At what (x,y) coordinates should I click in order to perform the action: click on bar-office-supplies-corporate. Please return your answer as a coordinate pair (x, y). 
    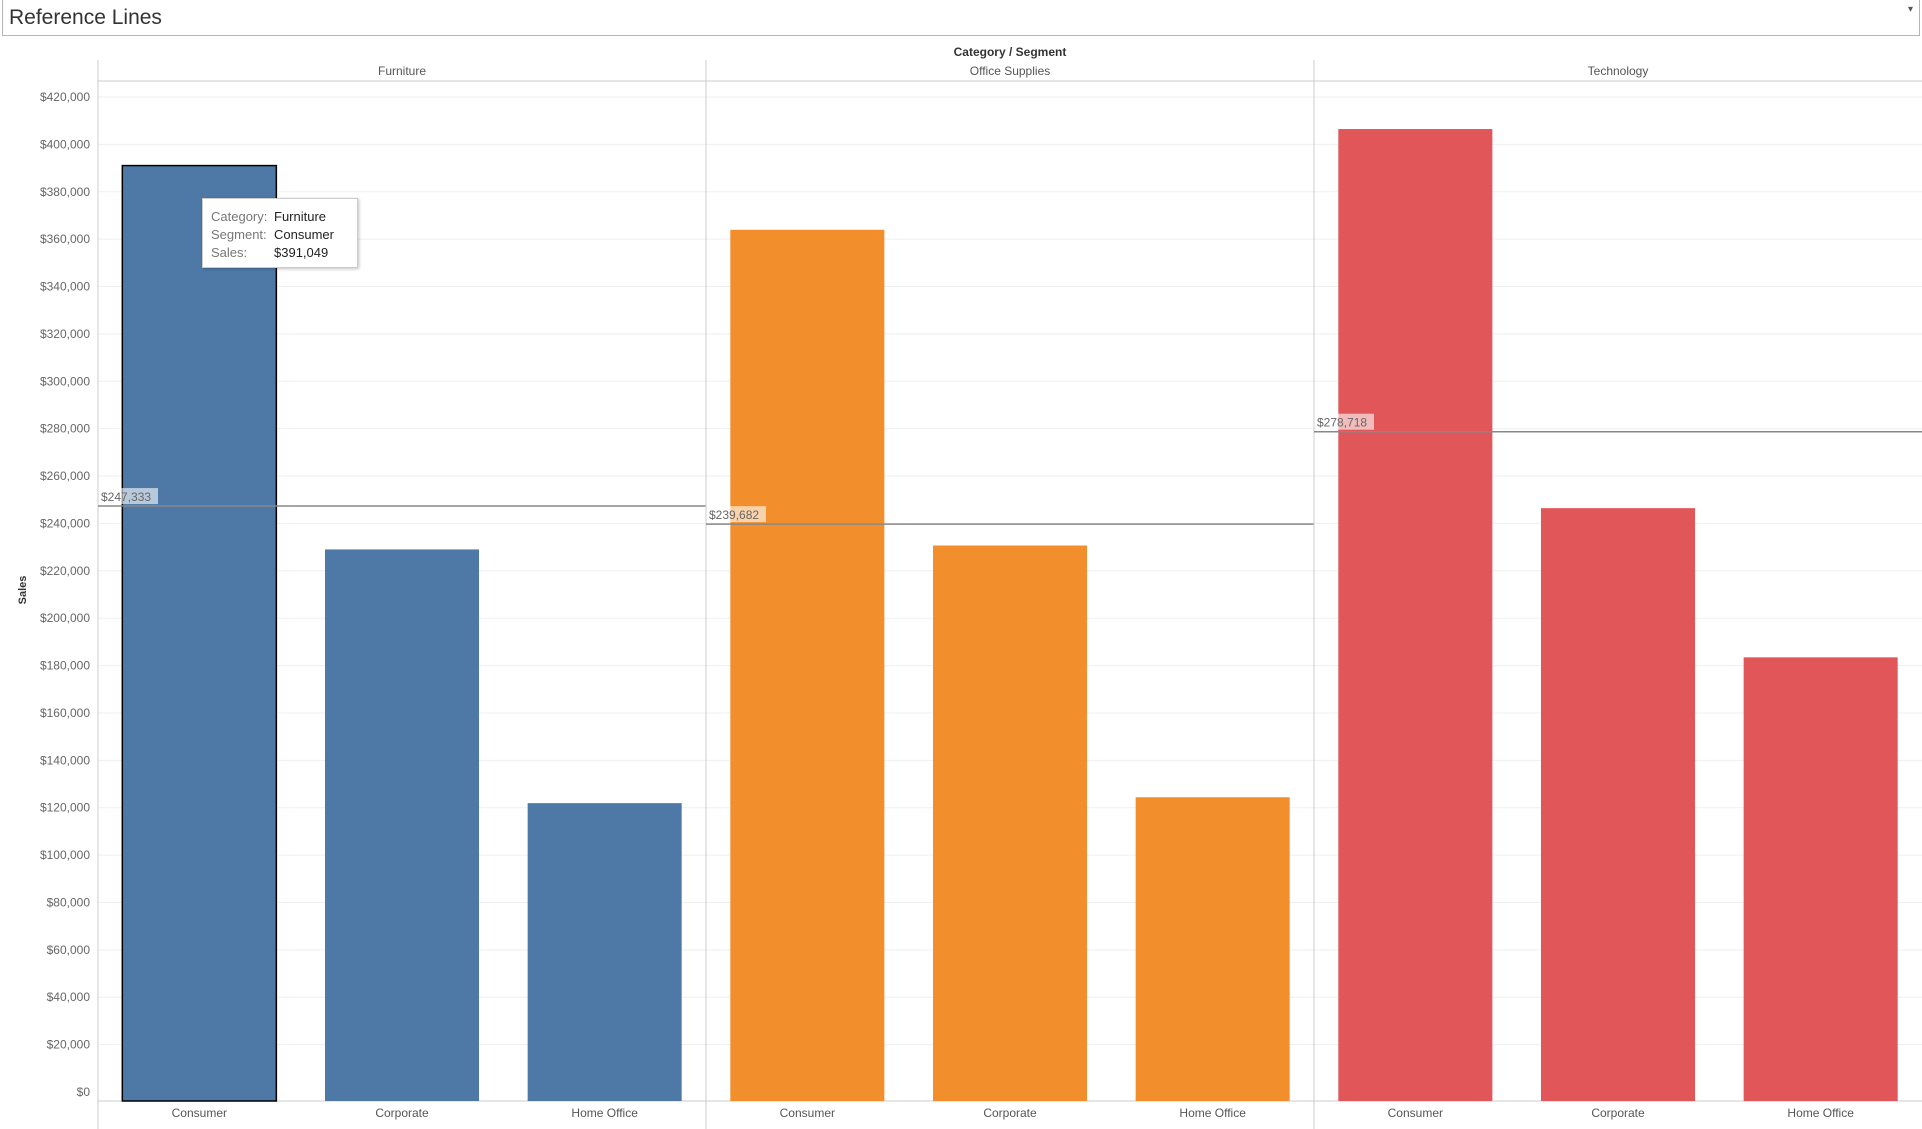
    Looking at the image, I should click on (1010, 823).